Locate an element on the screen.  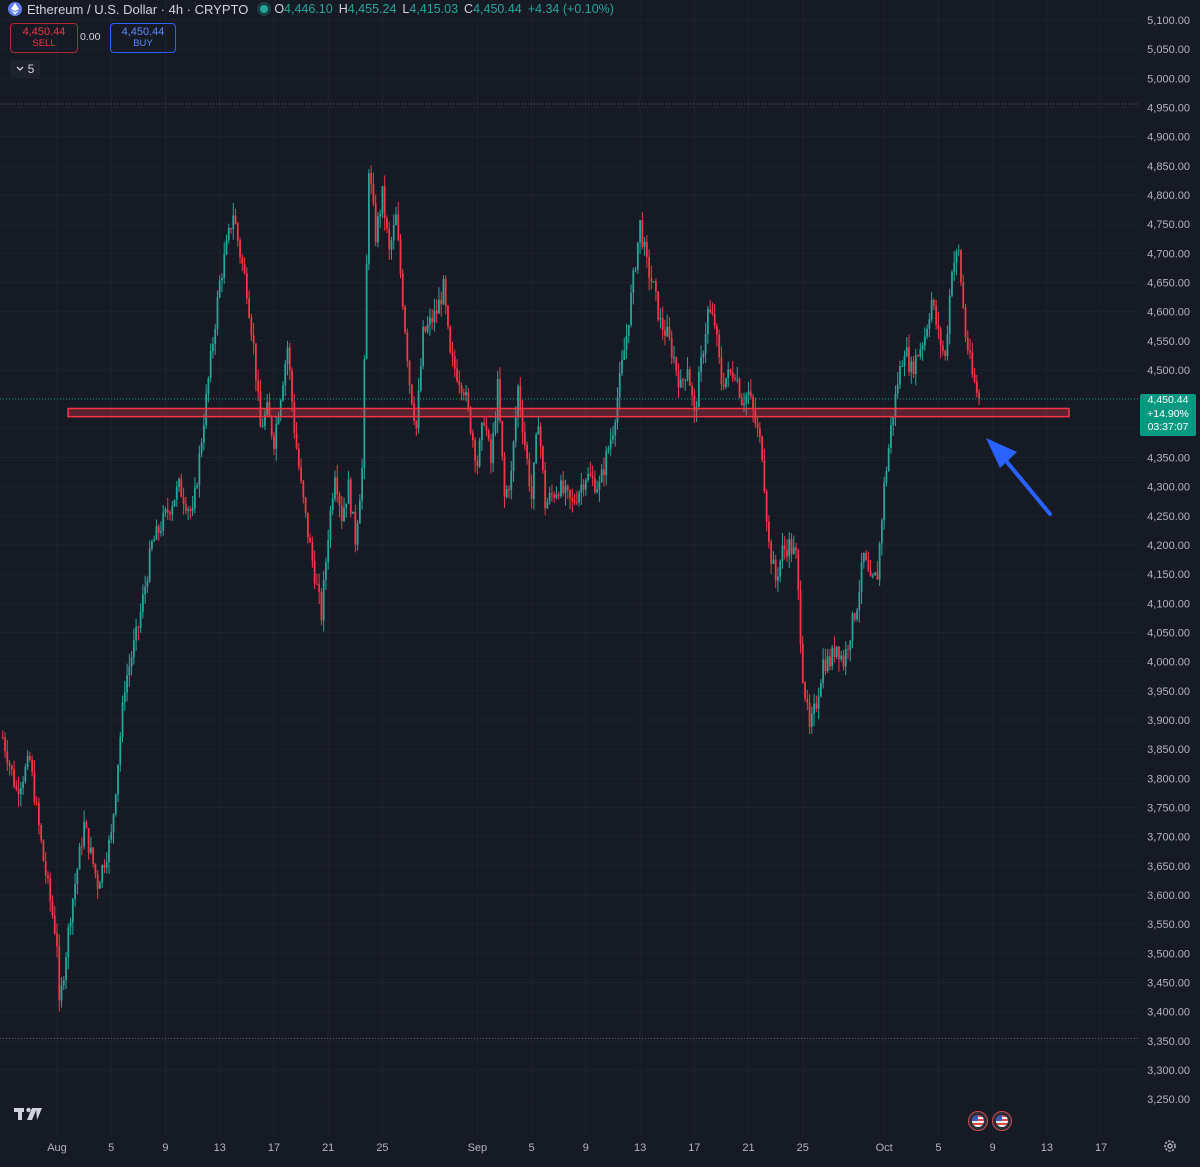
indicators-toggle-button: 5 is located at coordinates (25, 69).